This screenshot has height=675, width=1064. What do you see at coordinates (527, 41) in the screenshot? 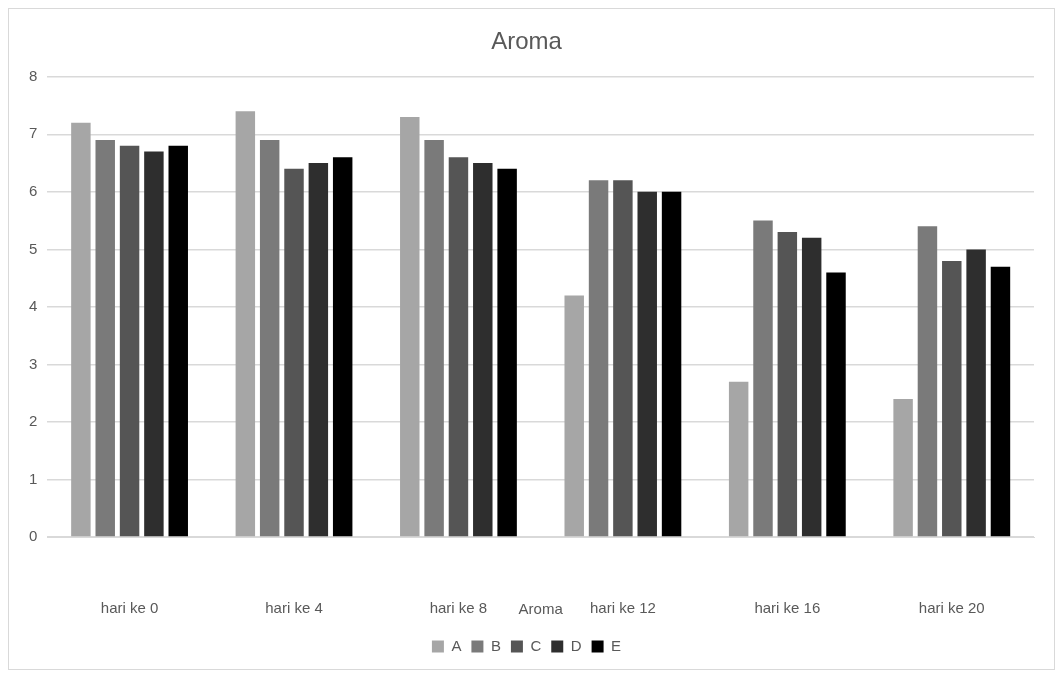
I see `chart-title: Aroma` at bounding box center [527, 41].